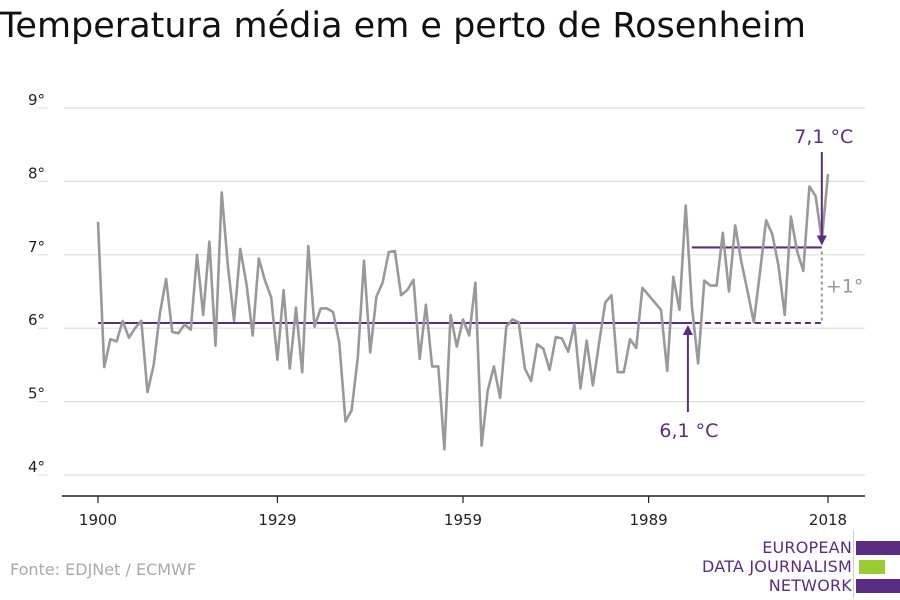 This screenshot has width=900, height=600. Describe the element at coordinates (463, 520) in the screenshot. I see `x-tick-label: 1959` at that location.